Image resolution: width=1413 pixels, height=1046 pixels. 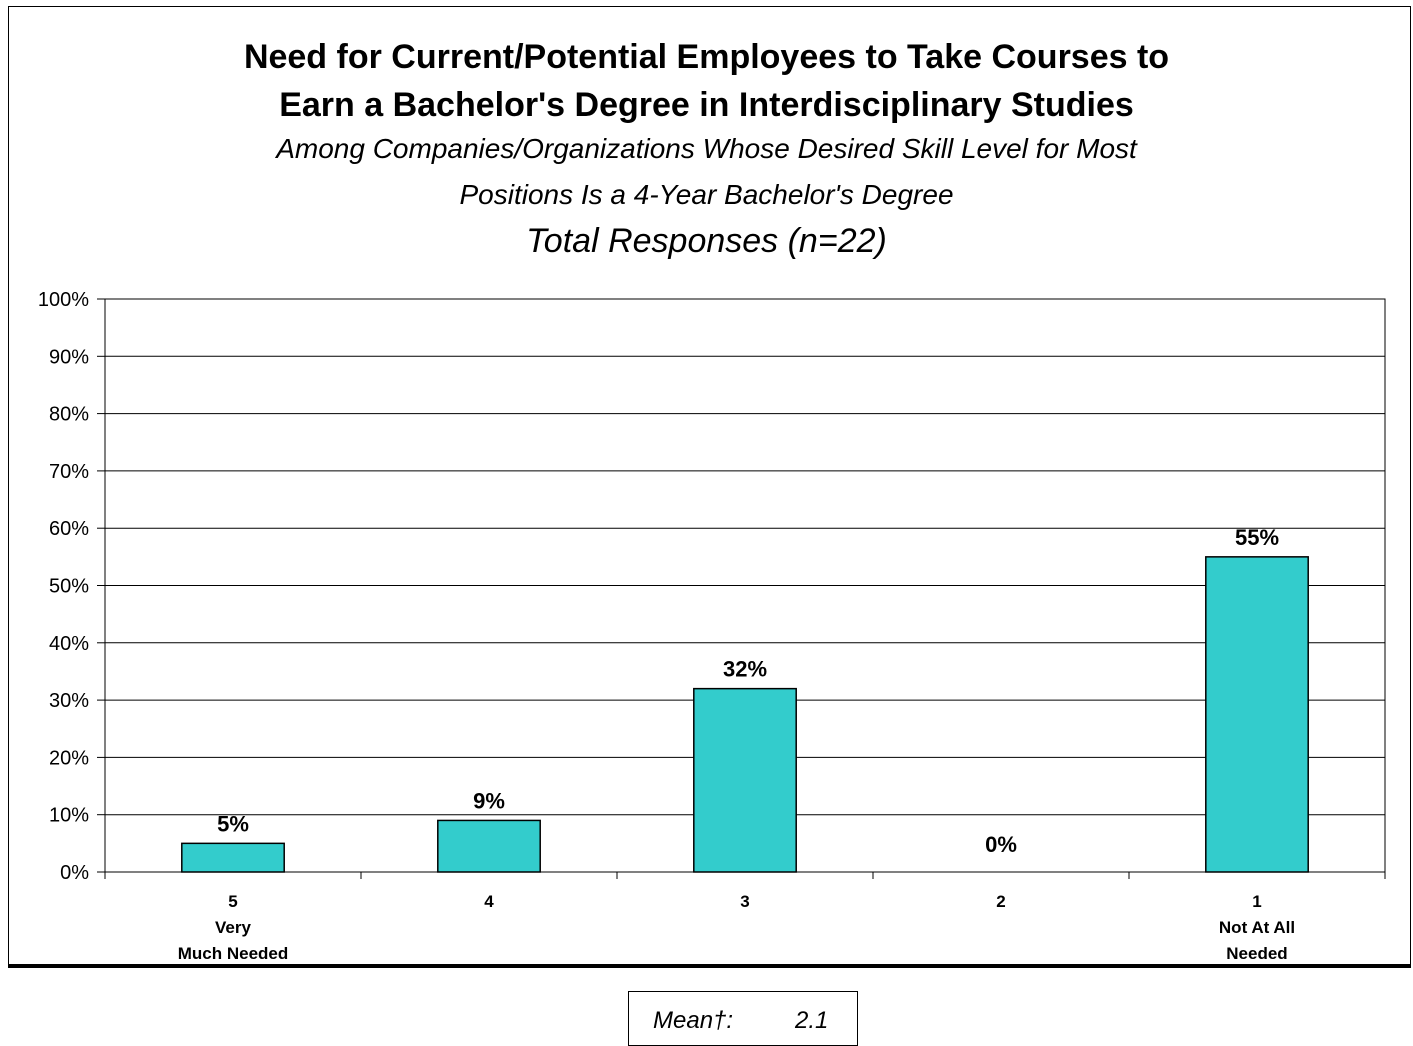 I want to click on chart-total-responses: Total Responses (n=22), so click(x=706, y=241).